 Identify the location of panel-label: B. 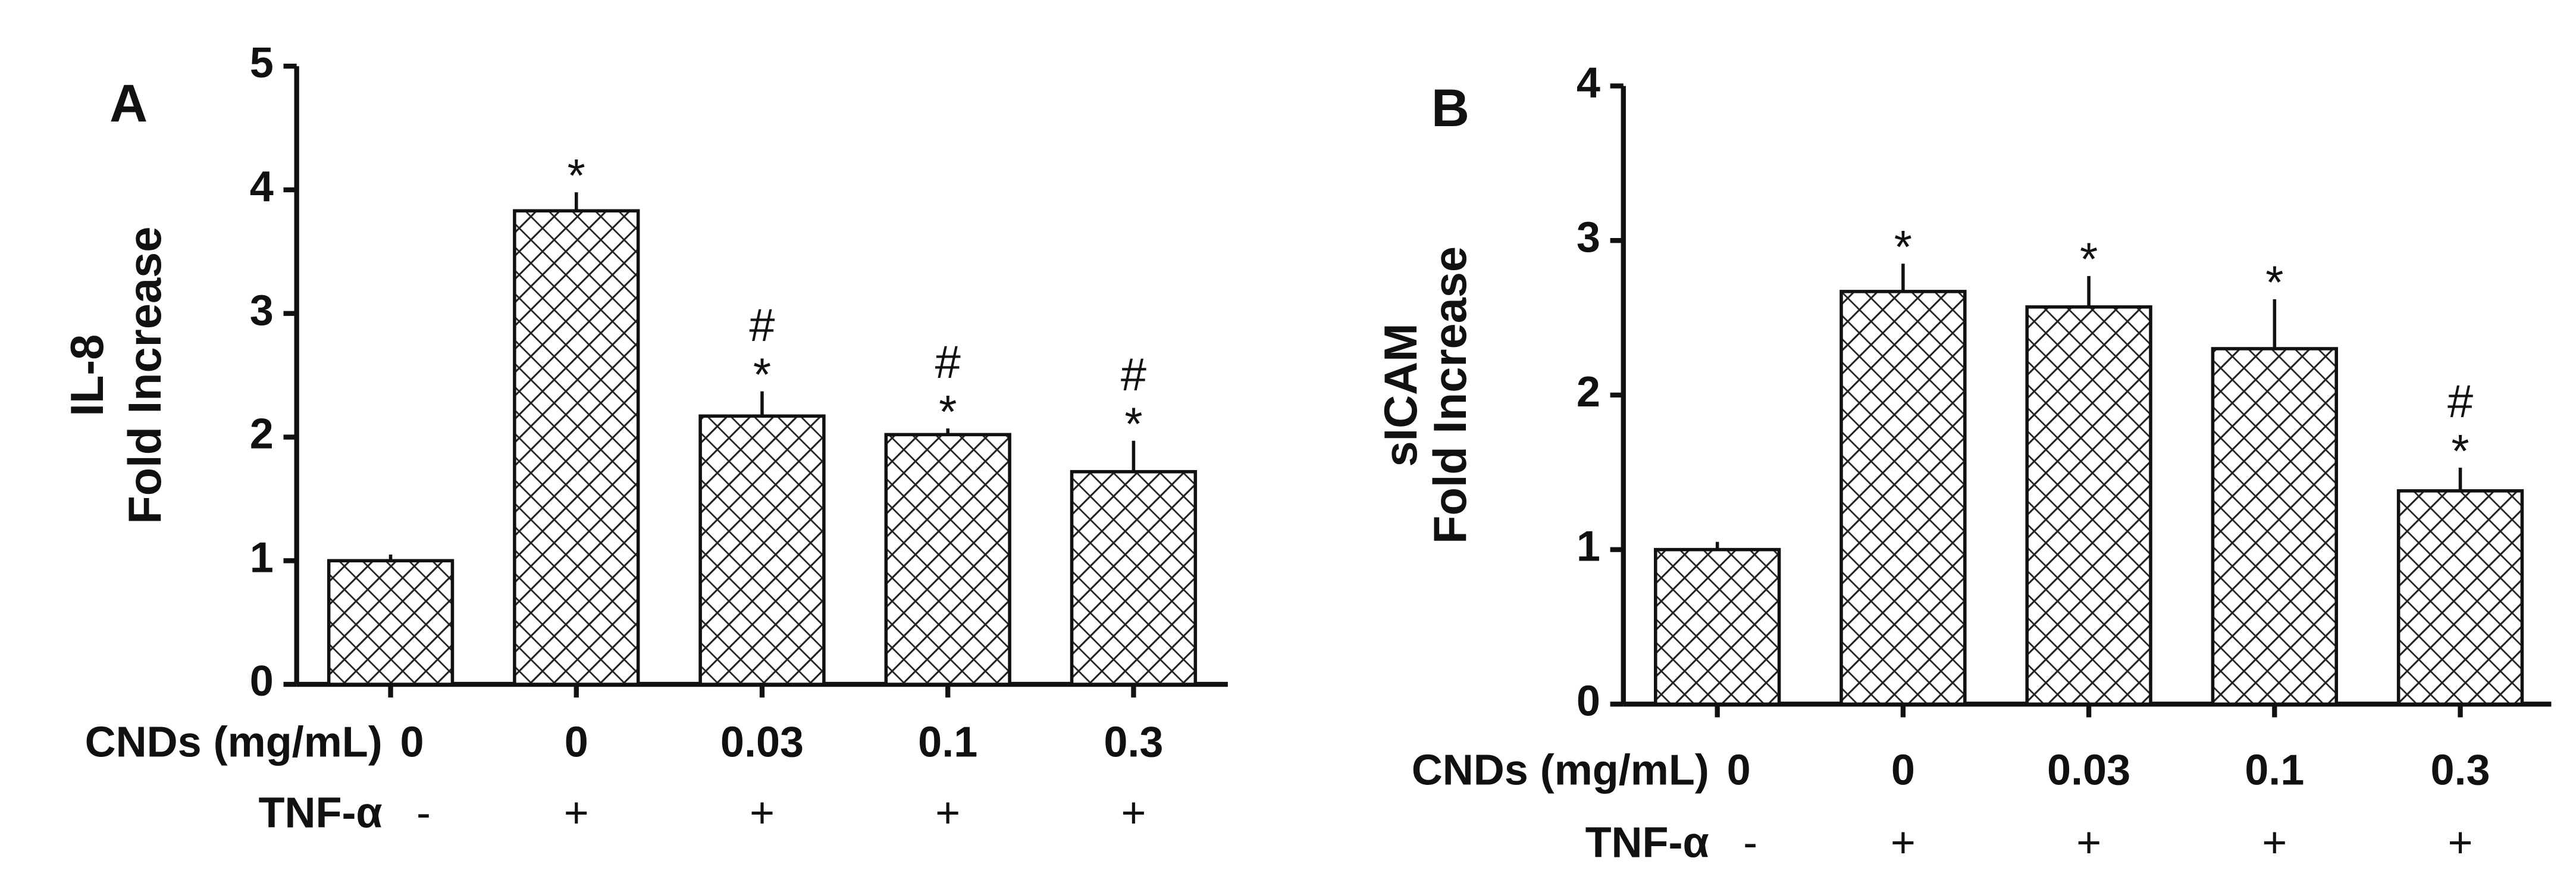
(1450, 108).